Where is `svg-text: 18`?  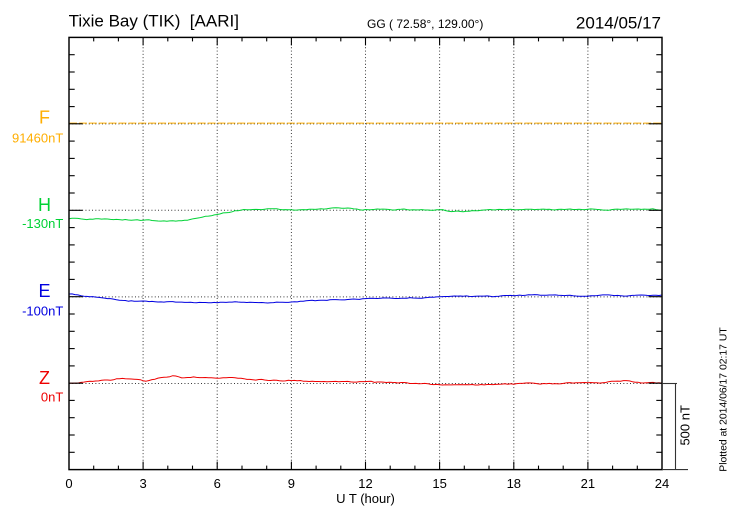 svg-text: 18 is located at coordinates (514, 483).